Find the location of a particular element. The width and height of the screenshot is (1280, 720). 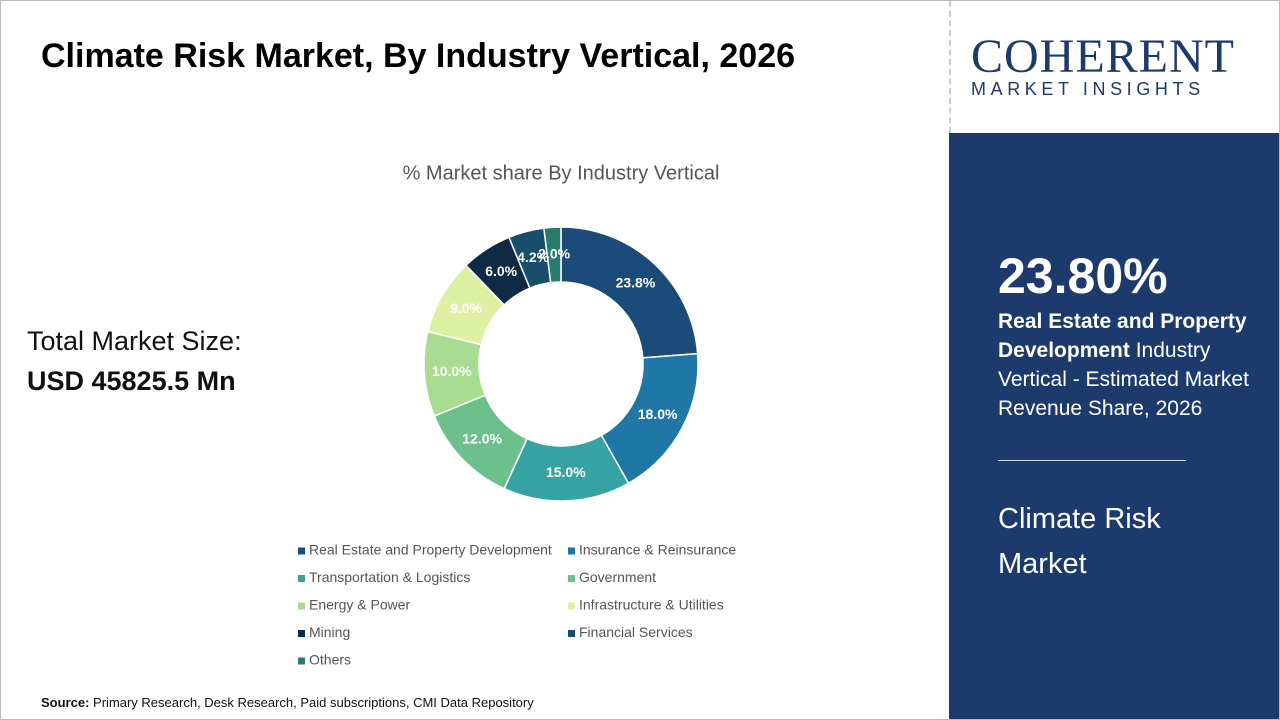

data-label: 2.0% is located at coordinates (554, 253).